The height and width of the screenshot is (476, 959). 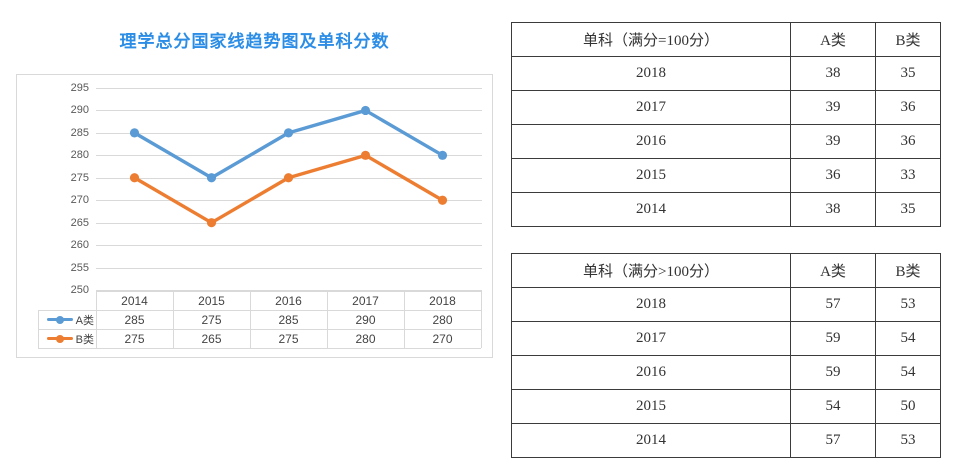 I want to click on score-b-cell: 50, so click(x=908, y=406).